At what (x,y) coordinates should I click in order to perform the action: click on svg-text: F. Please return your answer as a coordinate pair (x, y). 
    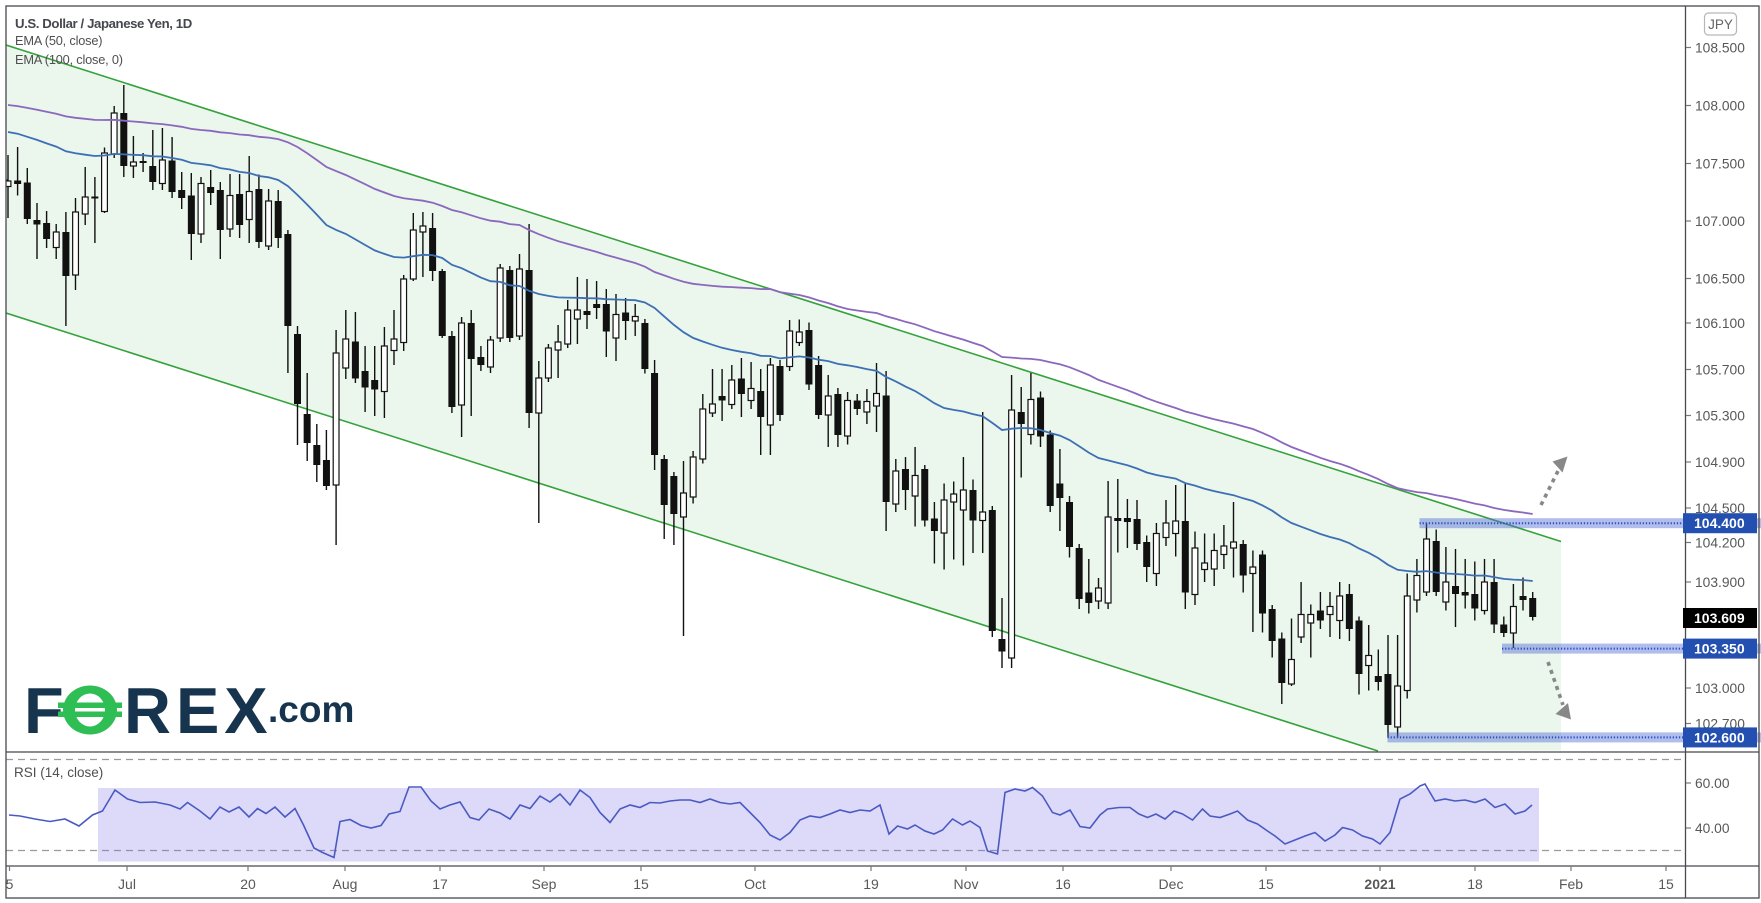
    Looking at the image, I should click on (44, 710).